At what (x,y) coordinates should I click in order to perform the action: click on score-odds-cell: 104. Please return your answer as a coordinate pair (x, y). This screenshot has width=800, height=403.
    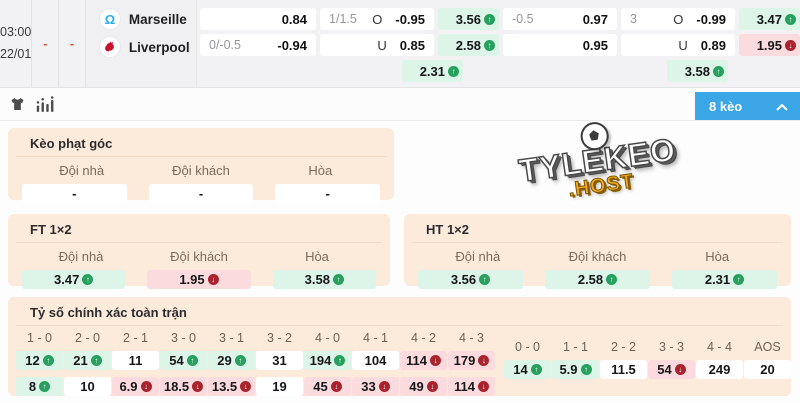
    Looking at the image, I should click on (375, 360).